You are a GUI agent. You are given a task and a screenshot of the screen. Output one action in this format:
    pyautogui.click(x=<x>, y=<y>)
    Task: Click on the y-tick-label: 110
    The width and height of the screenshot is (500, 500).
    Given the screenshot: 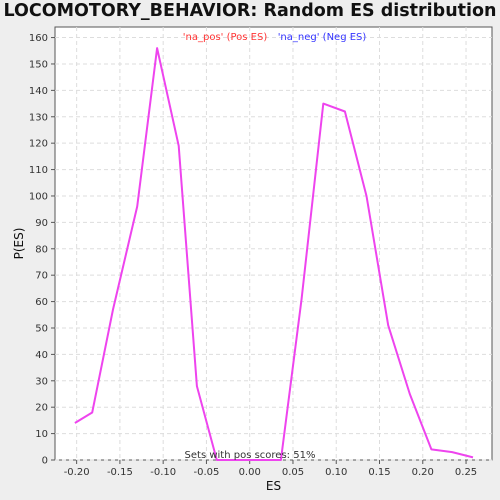 What is the action you would take?
    pyautogui.click(x=38, y=170)
    